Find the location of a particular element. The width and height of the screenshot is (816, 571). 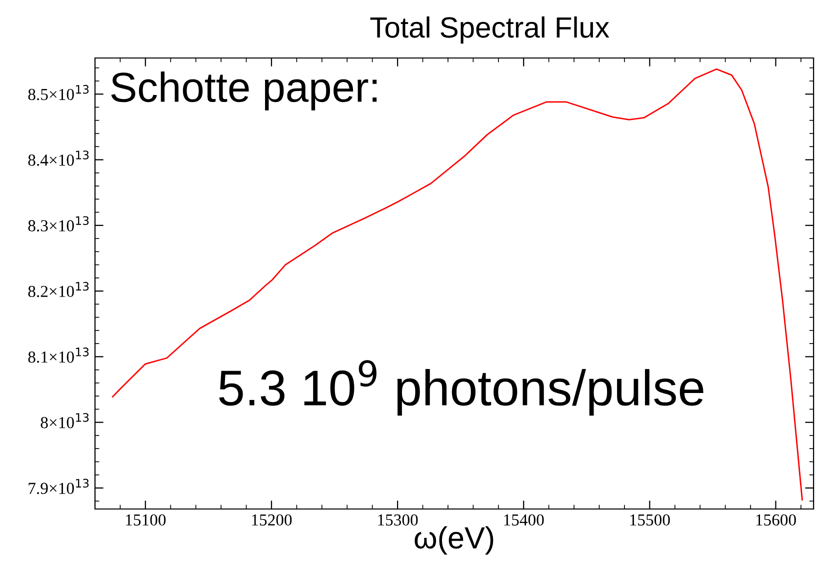

y-tick-label: 8.2×10$^{13}$ is located at coordinates (58, 290).